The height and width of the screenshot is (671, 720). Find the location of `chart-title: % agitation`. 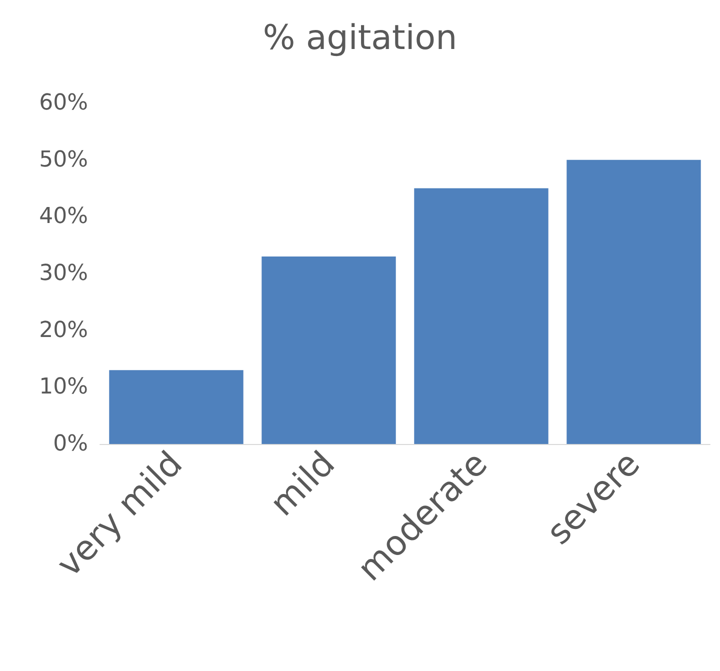

chart-title: % agitation is located at coordinates (360, 38).